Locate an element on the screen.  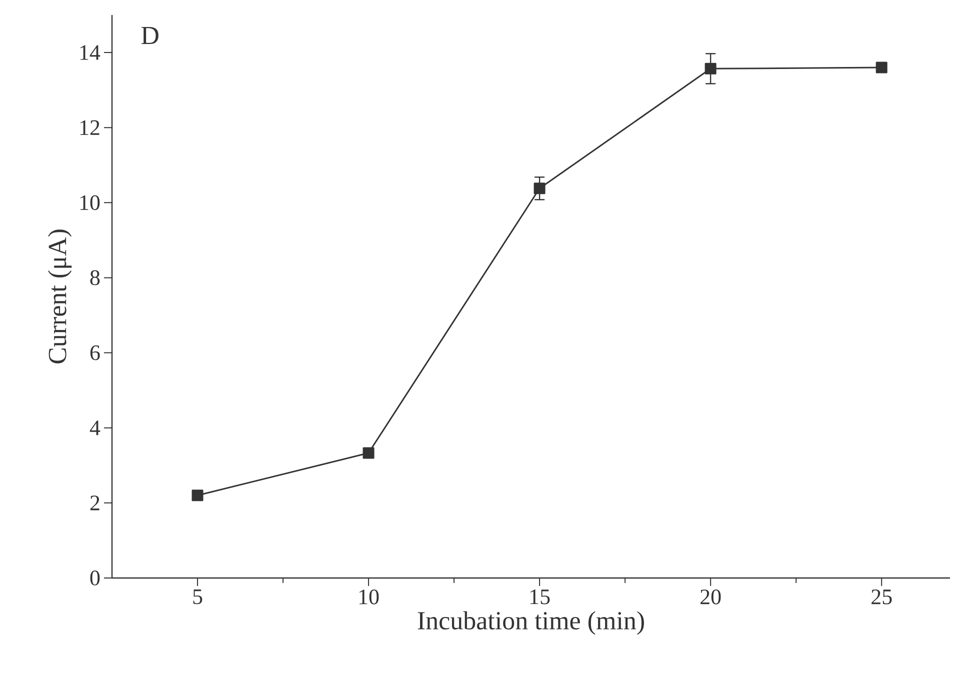
x-tick-label: 10 is located at coordinates (369, 597).